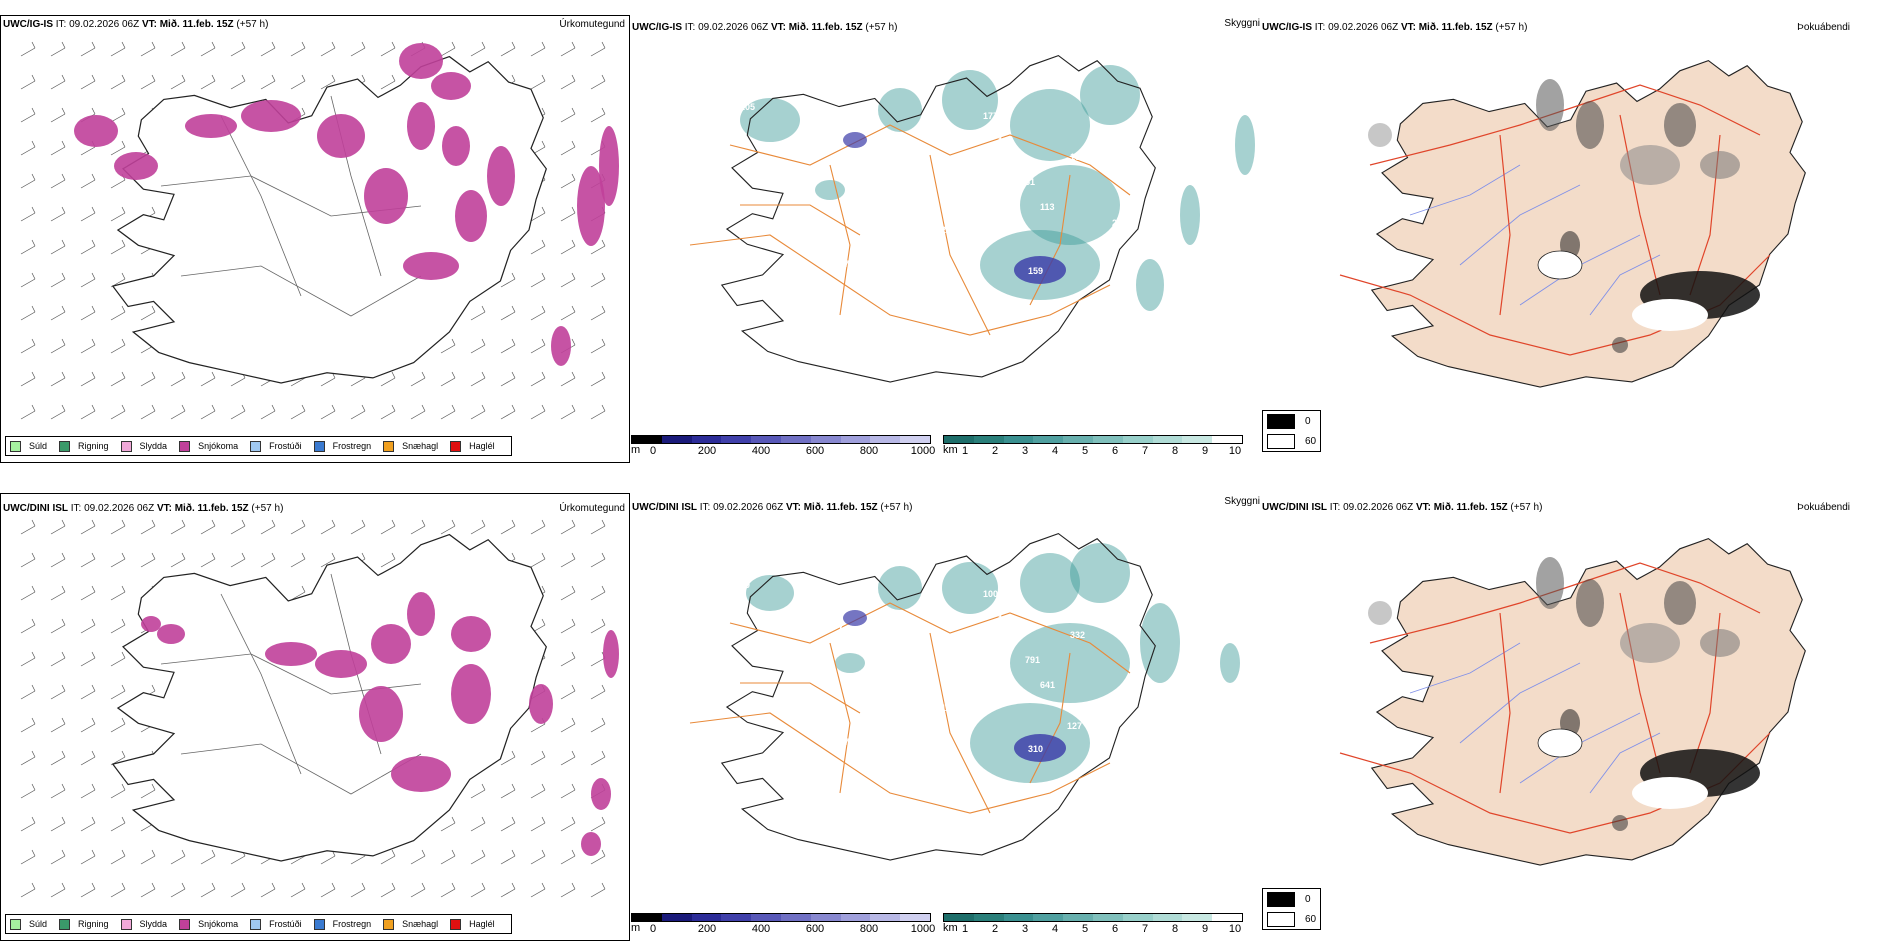 Image resolution: width=1900 pixels, height=950 pixels. I want to click on river-line, so click(1625, 285).